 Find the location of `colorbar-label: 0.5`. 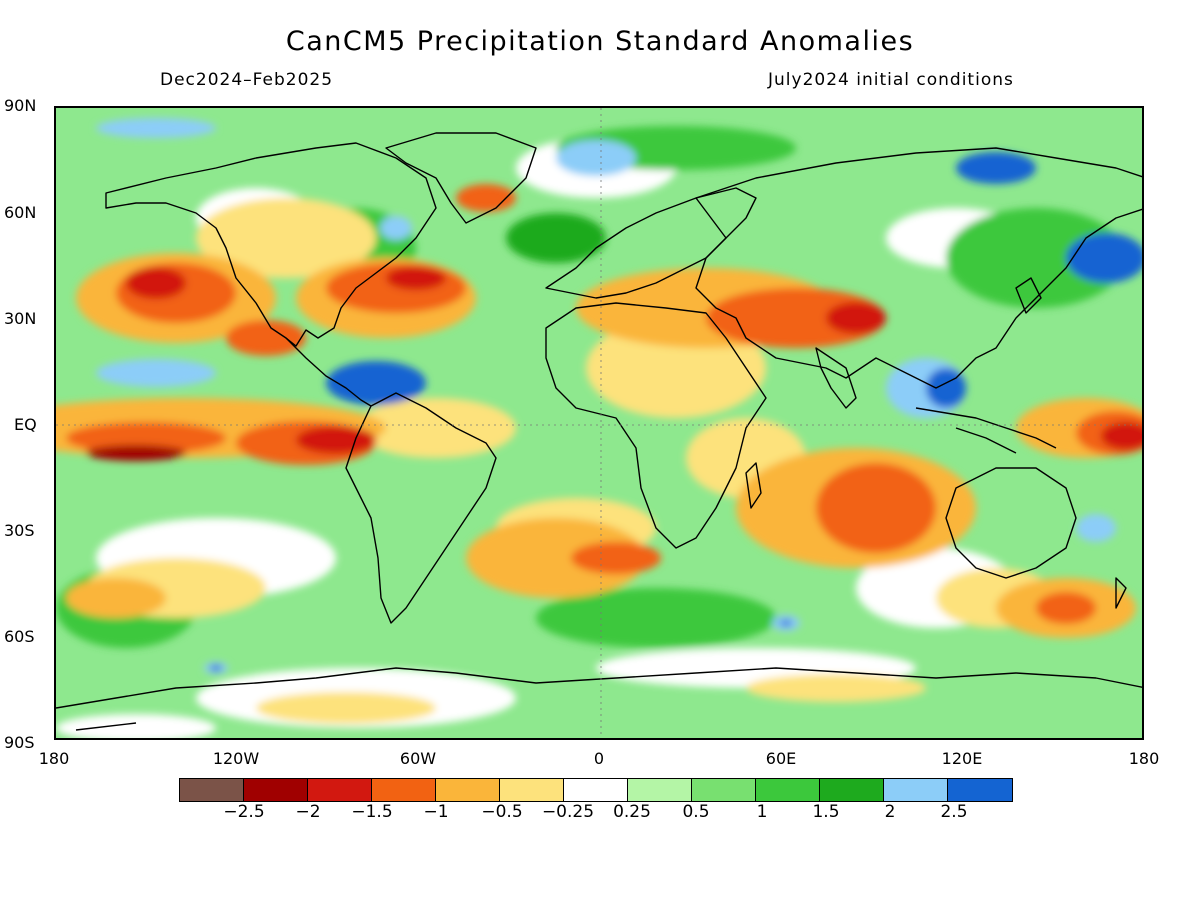

colorbar-label: 0.5 is located at coordinates (696, 812).